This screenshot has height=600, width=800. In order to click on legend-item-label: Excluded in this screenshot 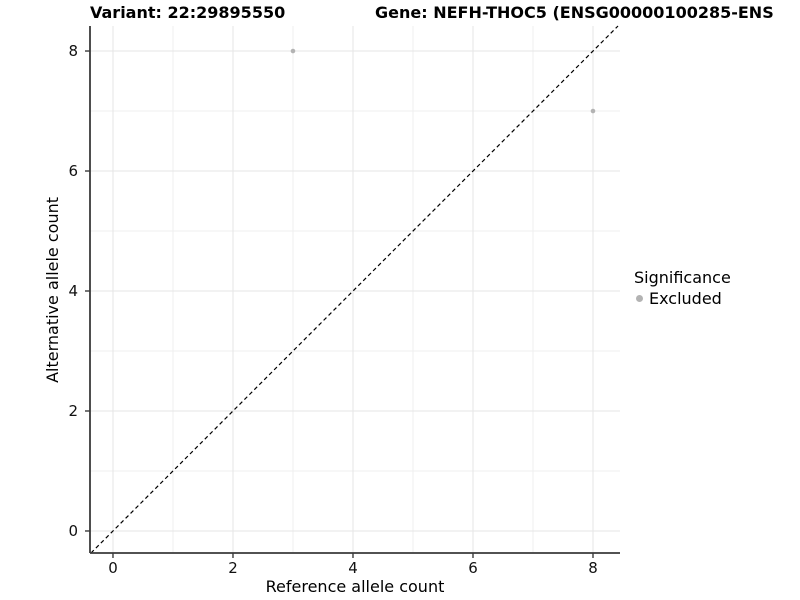, I will do `click(685, 298)`.